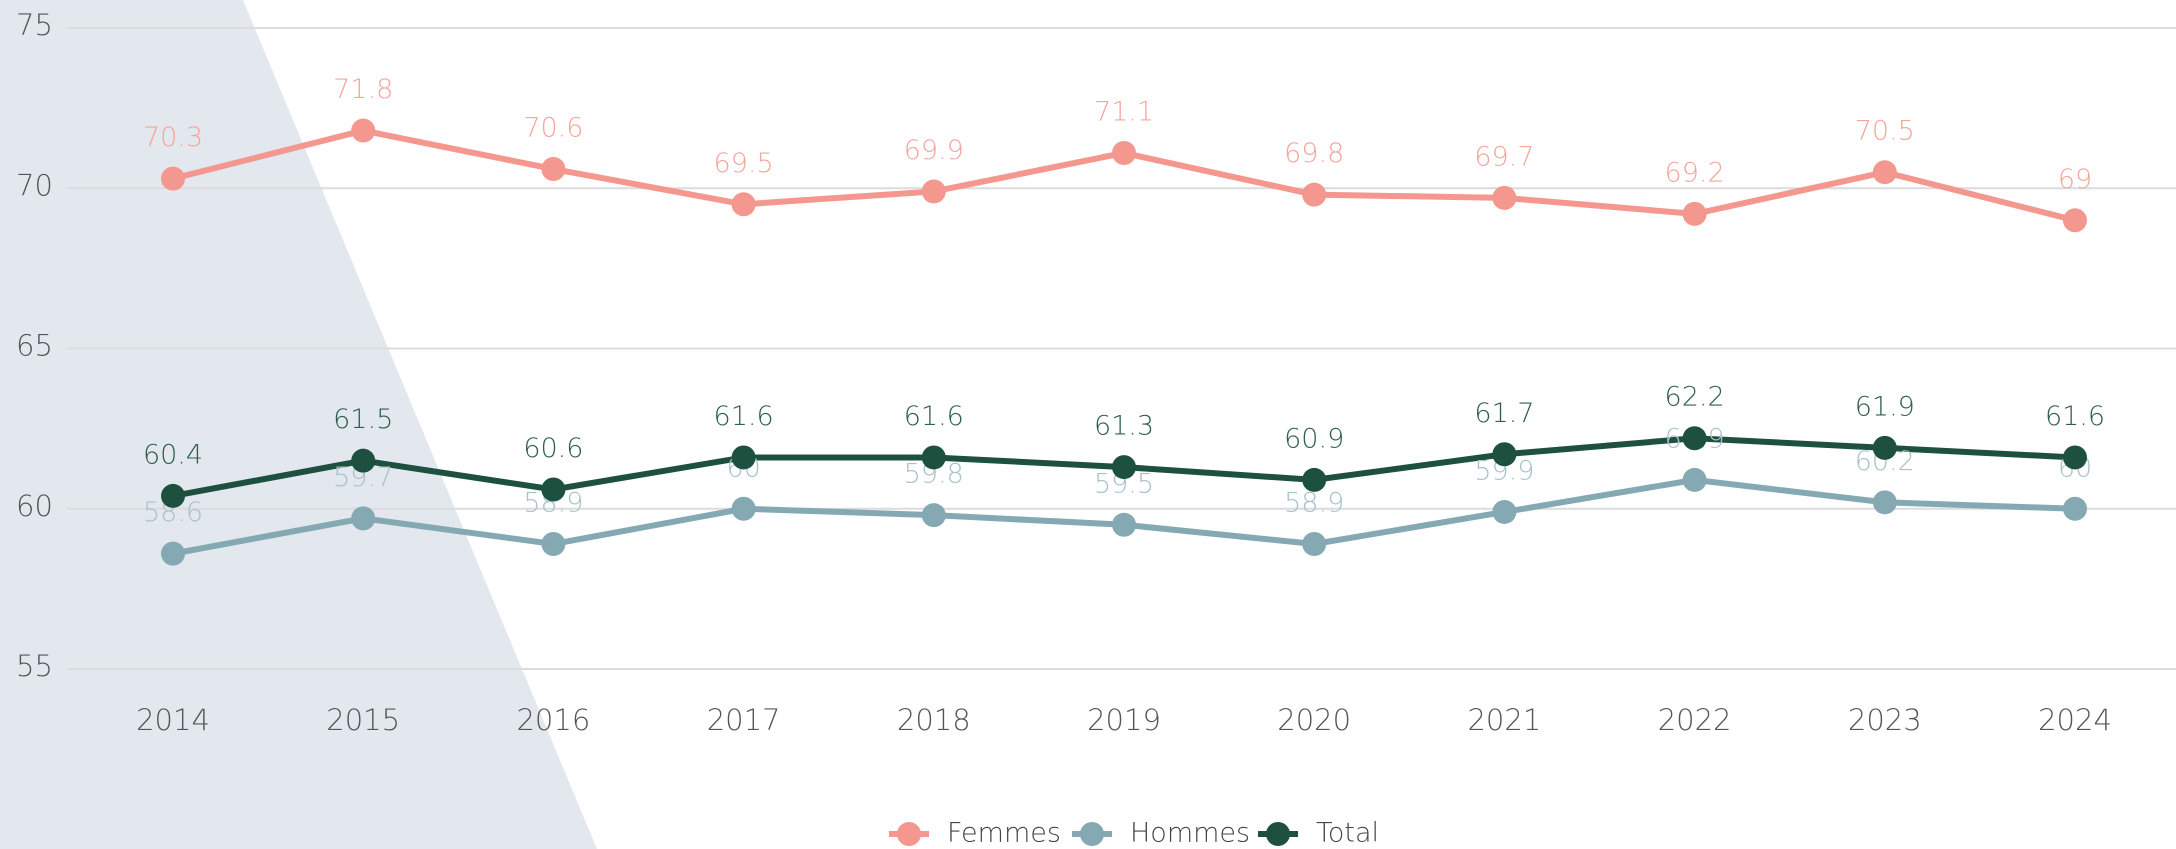 The height and width of the screenshot is (849, 2176). I want to click on x-tick-label: 2015, so click(363, 720).